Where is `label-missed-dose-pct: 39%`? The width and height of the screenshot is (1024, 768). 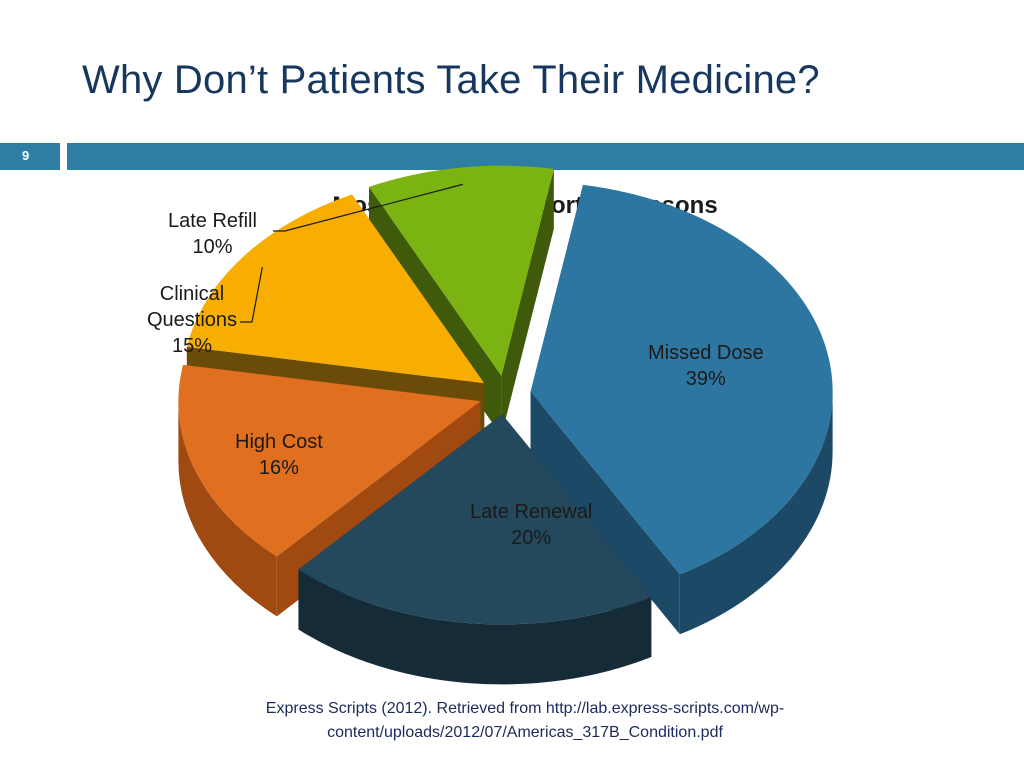 label-missed-dose-pct: 39% is located at coordinates (705, 379).